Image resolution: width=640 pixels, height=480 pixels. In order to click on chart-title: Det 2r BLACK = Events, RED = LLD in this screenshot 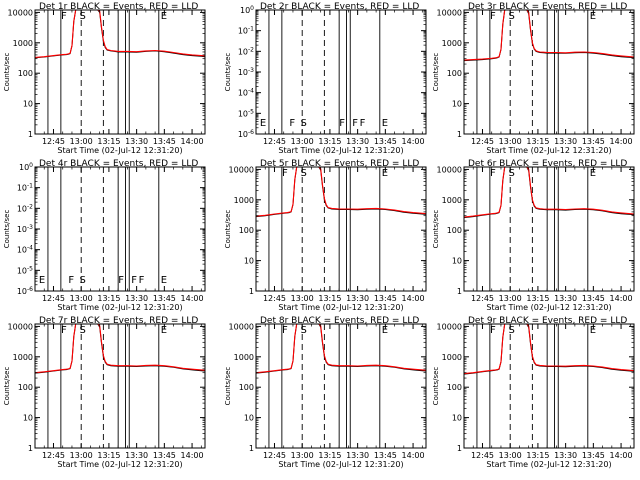, I will do `click(339, 7)`.